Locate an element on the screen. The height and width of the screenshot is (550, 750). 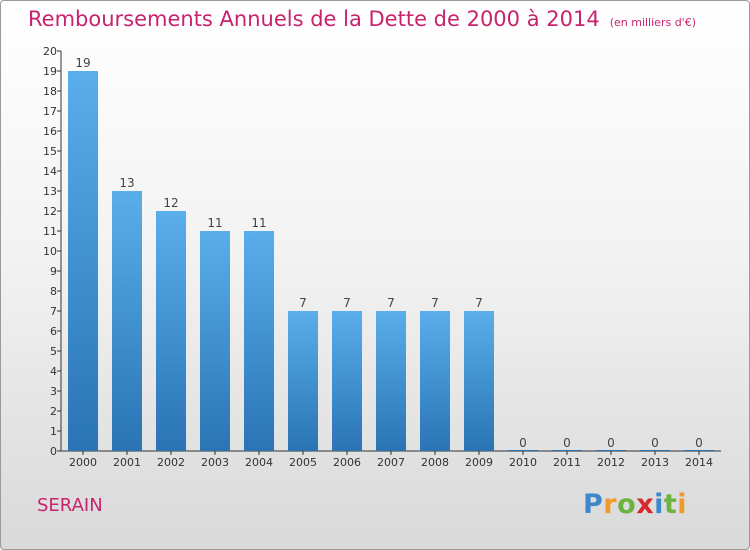
data-label: 13 is located at coordinates (126, 183).